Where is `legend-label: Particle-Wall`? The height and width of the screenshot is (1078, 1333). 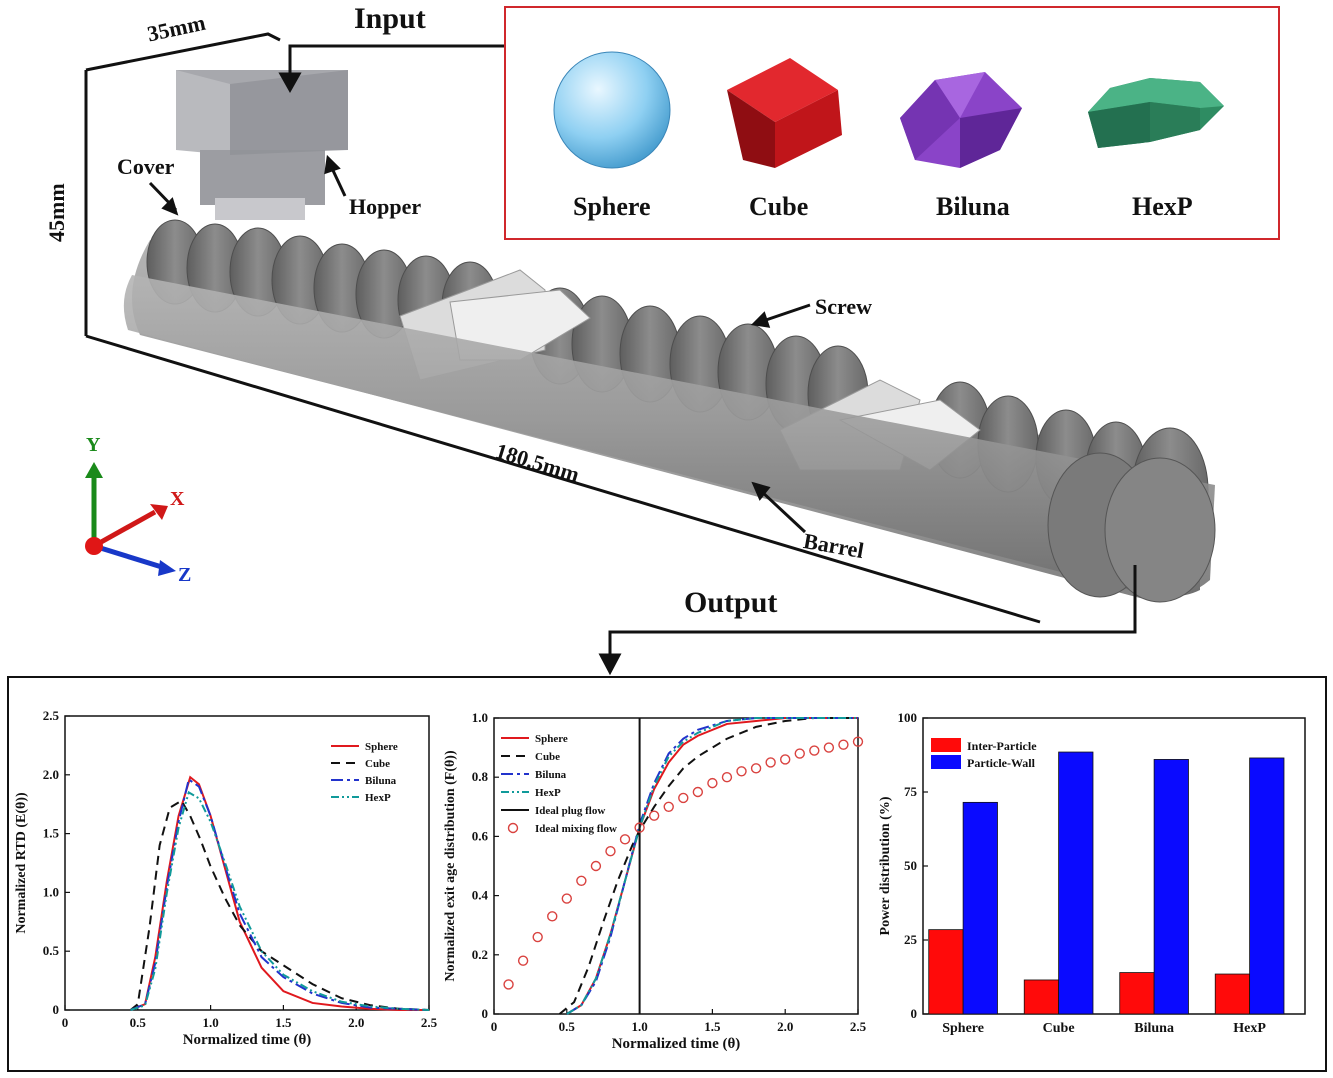 legend-label: Particle-Wall is located at coordinates (1001, 763).